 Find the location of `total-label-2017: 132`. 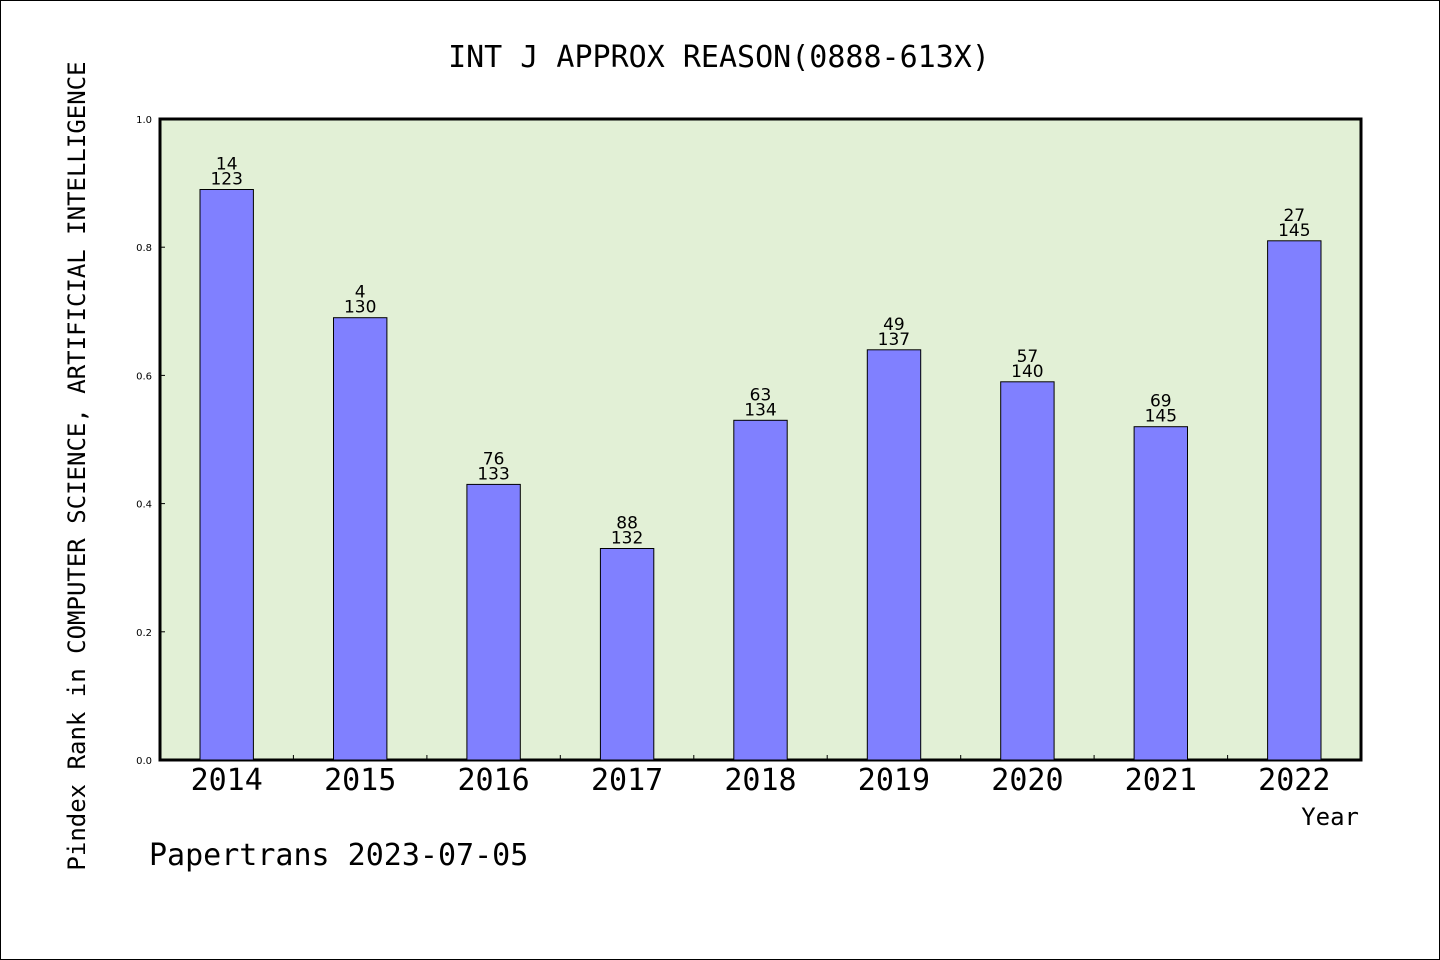

total-label-2017: 132 is located at coordinates (627, 539).